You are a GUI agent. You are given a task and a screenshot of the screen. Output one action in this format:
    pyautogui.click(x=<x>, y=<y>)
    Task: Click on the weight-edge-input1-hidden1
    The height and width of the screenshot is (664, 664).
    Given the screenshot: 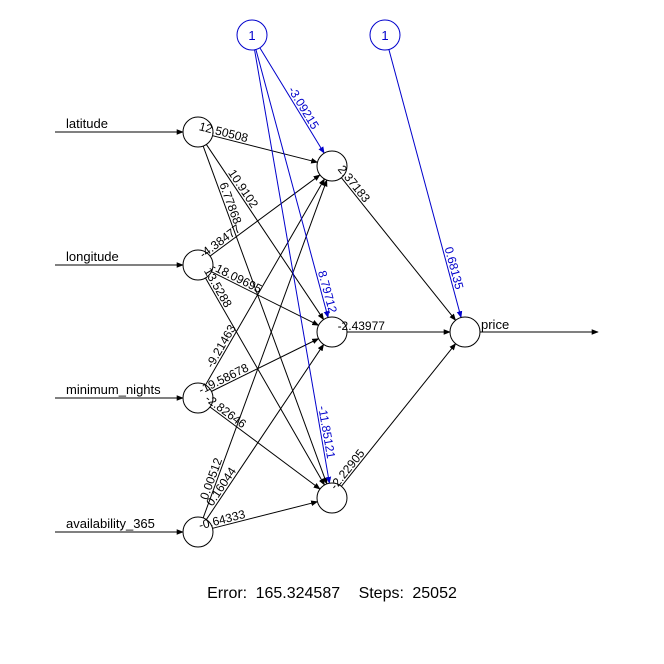 What is the action you would take?
    pyautogui.click(x=265, y=149)
    